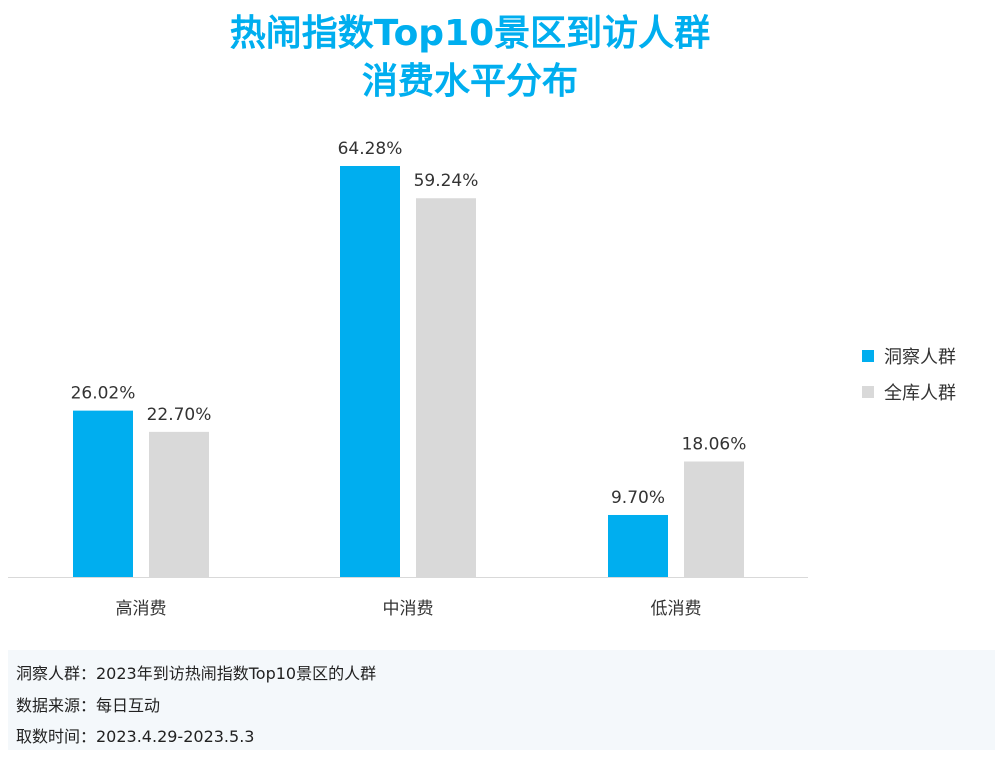 The image size is (1000, 758). What do you see at coordinates (714, 445) in the screenshot?
I see `data-label: 18.06%` at bounding box center [714, 445].